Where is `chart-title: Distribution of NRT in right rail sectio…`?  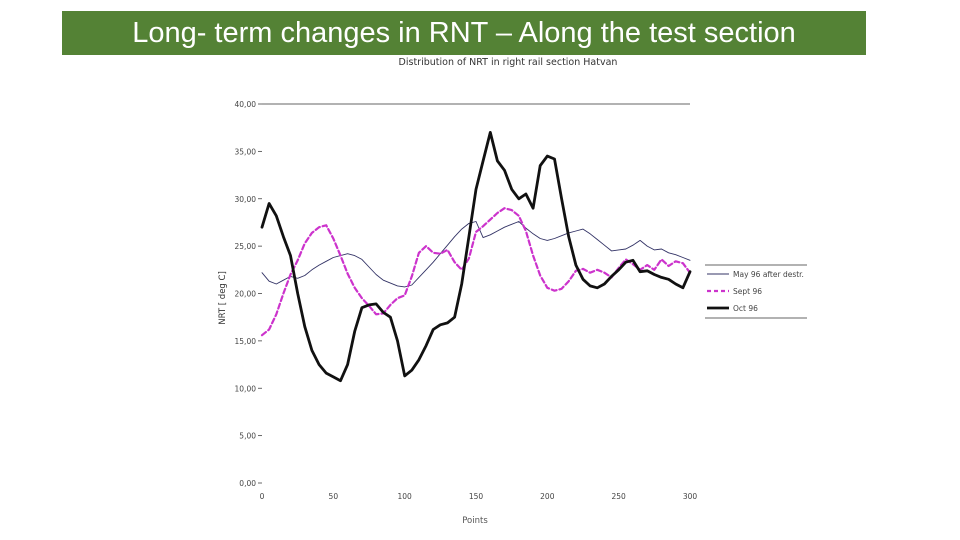
chart-title: Distribution of NRT in right rail sectio… is located at coordinates (508, 62).